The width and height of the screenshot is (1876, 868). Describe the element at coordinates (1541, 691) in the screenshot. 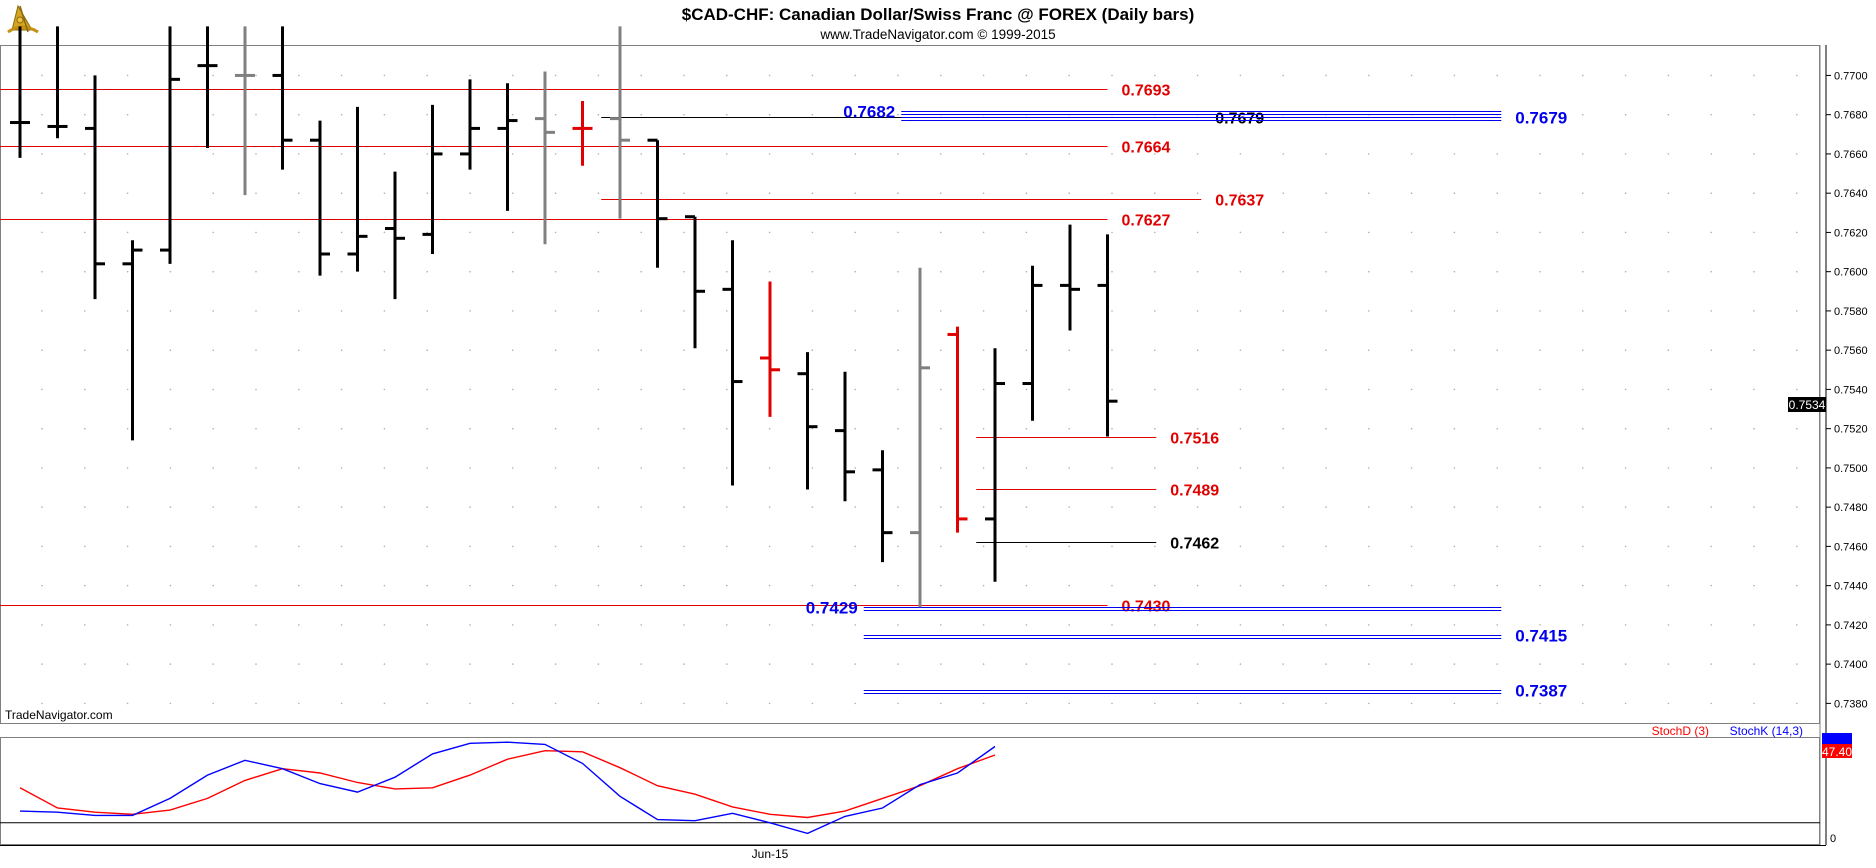

I see `level-label: 0.7387` at that location.